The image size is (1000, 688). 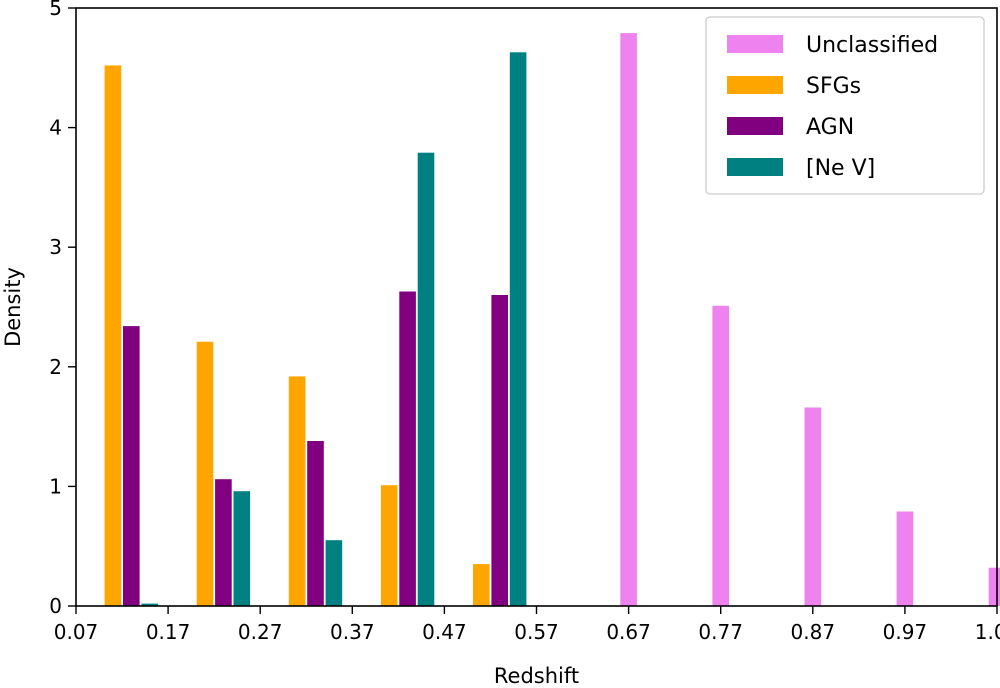 What do you see at coordinates (426, 379) in the screenshot?
I see `bar--ne-v--3` at bounding box center [426, 379].